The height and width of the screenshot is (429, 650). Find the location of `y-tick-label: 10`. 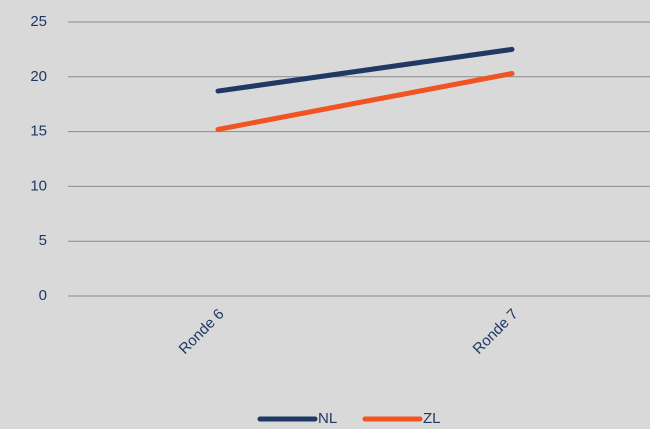

y-tick-label: 10 is located at coordinates (38, 185).